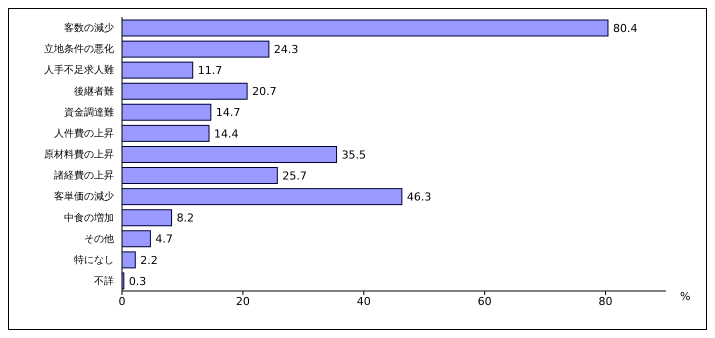 Image resolution: width=715 pixels, height=338 pixels. What do you see at coordinates (226, 133) in the screenshot?
I see `data-label: 14.4` at bounding box center [226, 133].